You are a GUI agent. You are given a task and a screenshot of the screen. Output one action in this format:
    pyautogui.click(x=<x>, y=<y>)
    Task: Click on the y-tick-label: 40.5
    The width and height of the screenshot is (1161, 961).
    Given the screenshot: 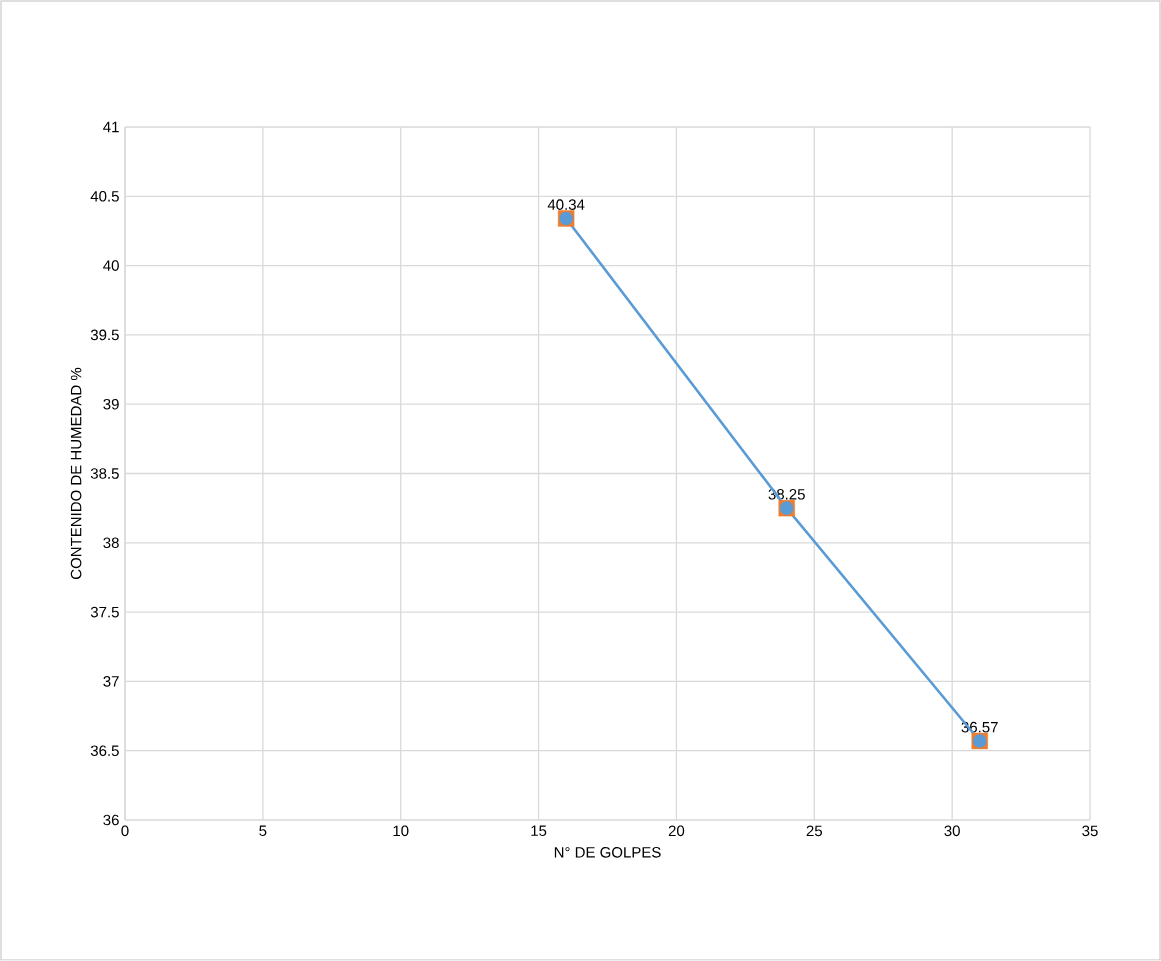 What is the action you would take?
    pyautogui.click(x=104, y=196)
    